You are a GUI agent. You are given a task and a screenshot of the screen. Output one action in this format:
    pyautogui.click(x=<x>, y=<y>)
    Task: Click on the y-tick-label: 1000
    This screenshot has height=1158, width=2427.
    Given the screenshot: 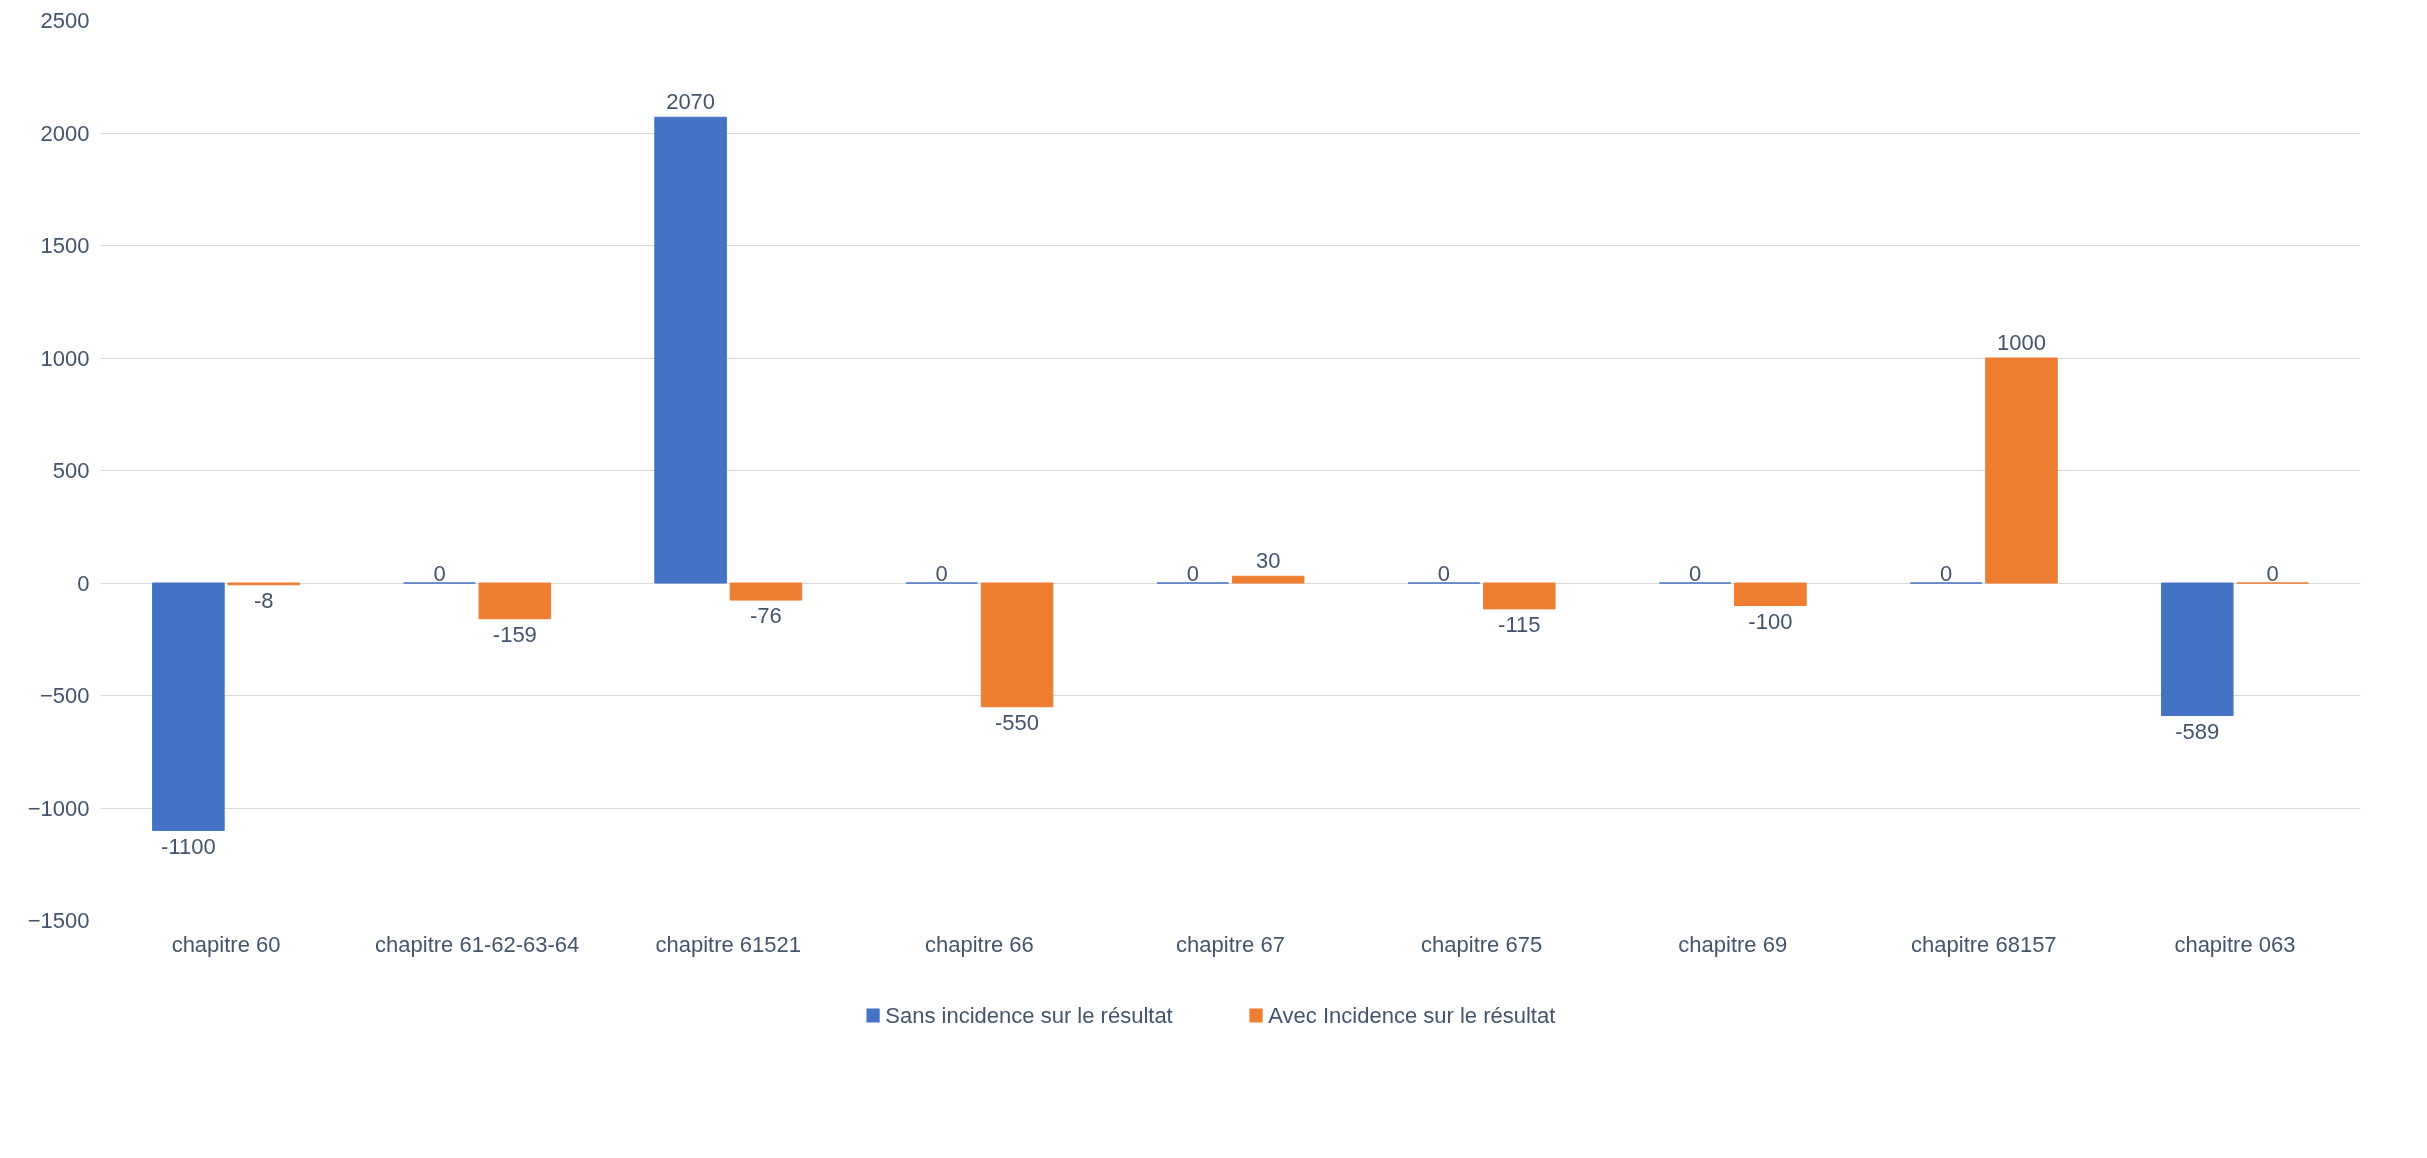 What is the action you would take?
    pyautogui.click(x=65, y=358)
    